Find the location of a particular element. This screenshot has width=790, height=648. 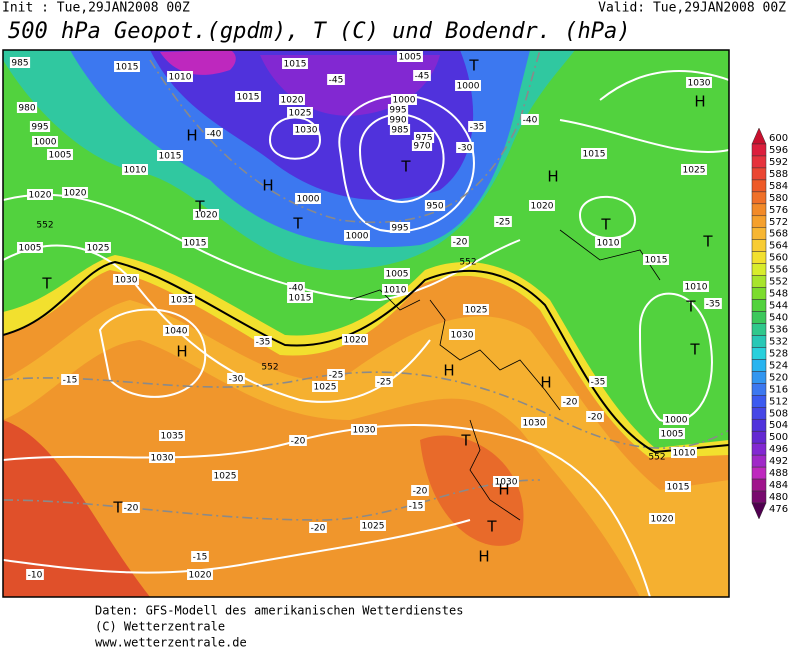

colorbar-label: 532 is located at coordinates (778, 341).